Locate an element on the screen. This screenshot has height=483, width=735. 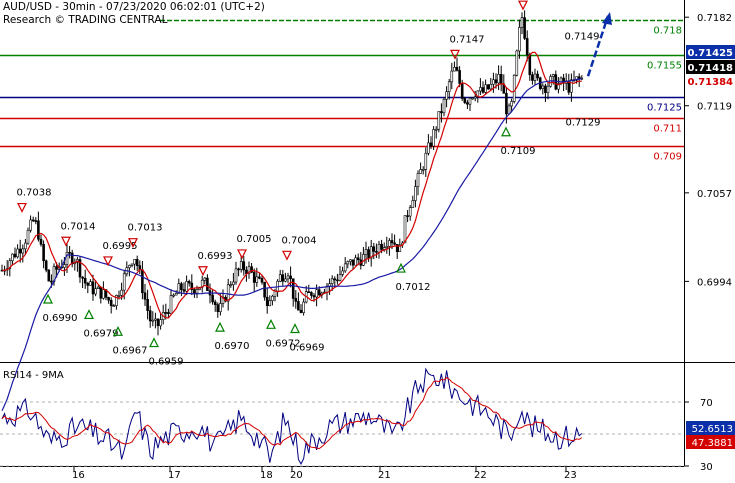
chart-source: Research © TRADING CENTRAL is located at coordinates (85, 20).